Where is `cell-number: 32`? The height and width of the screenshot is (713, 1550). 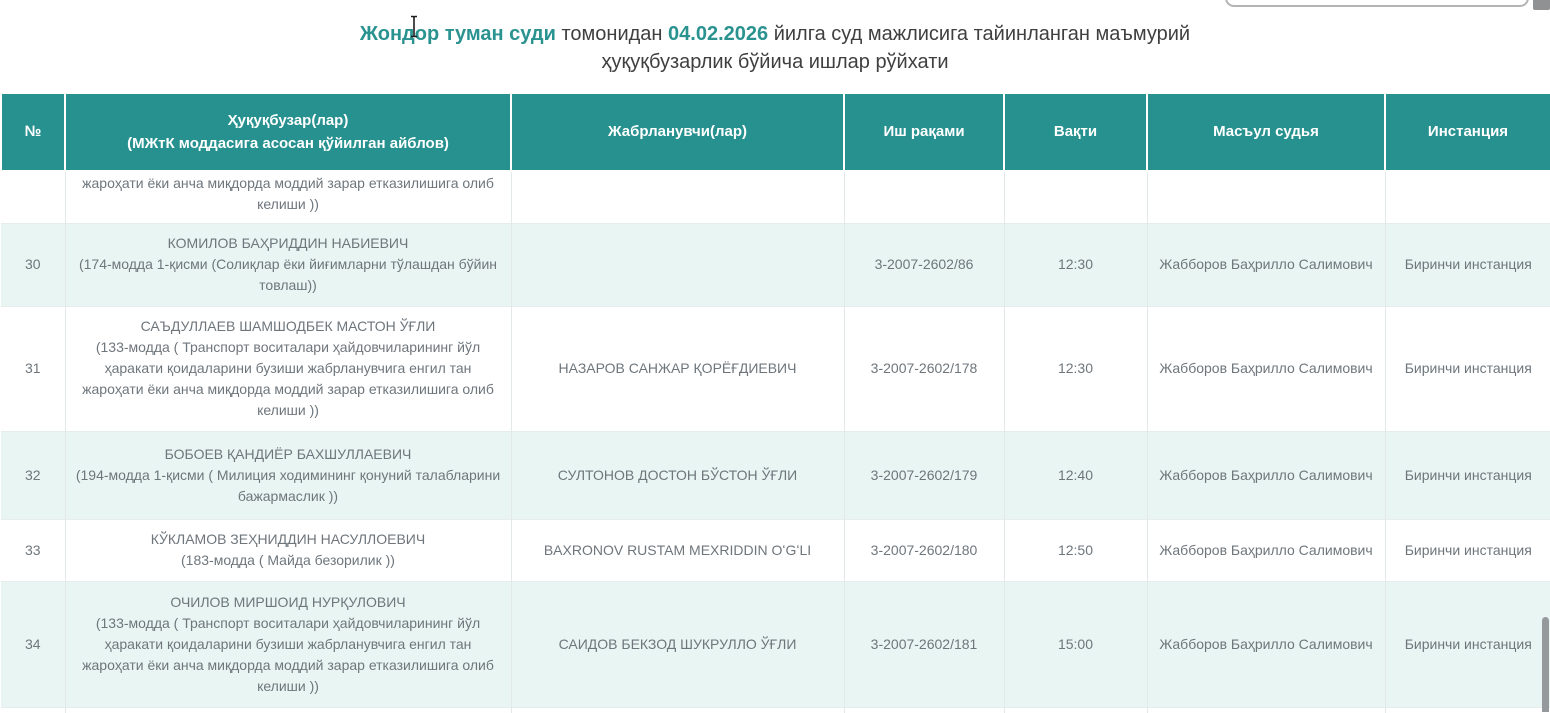 cell-number: 32 is located at coordinates (33, 474).